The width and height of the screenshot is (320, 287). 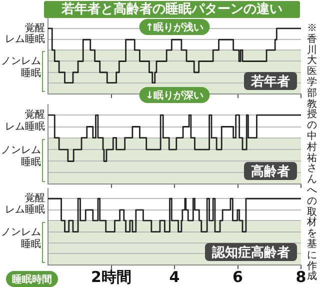 What do you see at coordinates (270, 171) in the screenshot?
I see `text: 高齢者` at bounding box center [270, 171].